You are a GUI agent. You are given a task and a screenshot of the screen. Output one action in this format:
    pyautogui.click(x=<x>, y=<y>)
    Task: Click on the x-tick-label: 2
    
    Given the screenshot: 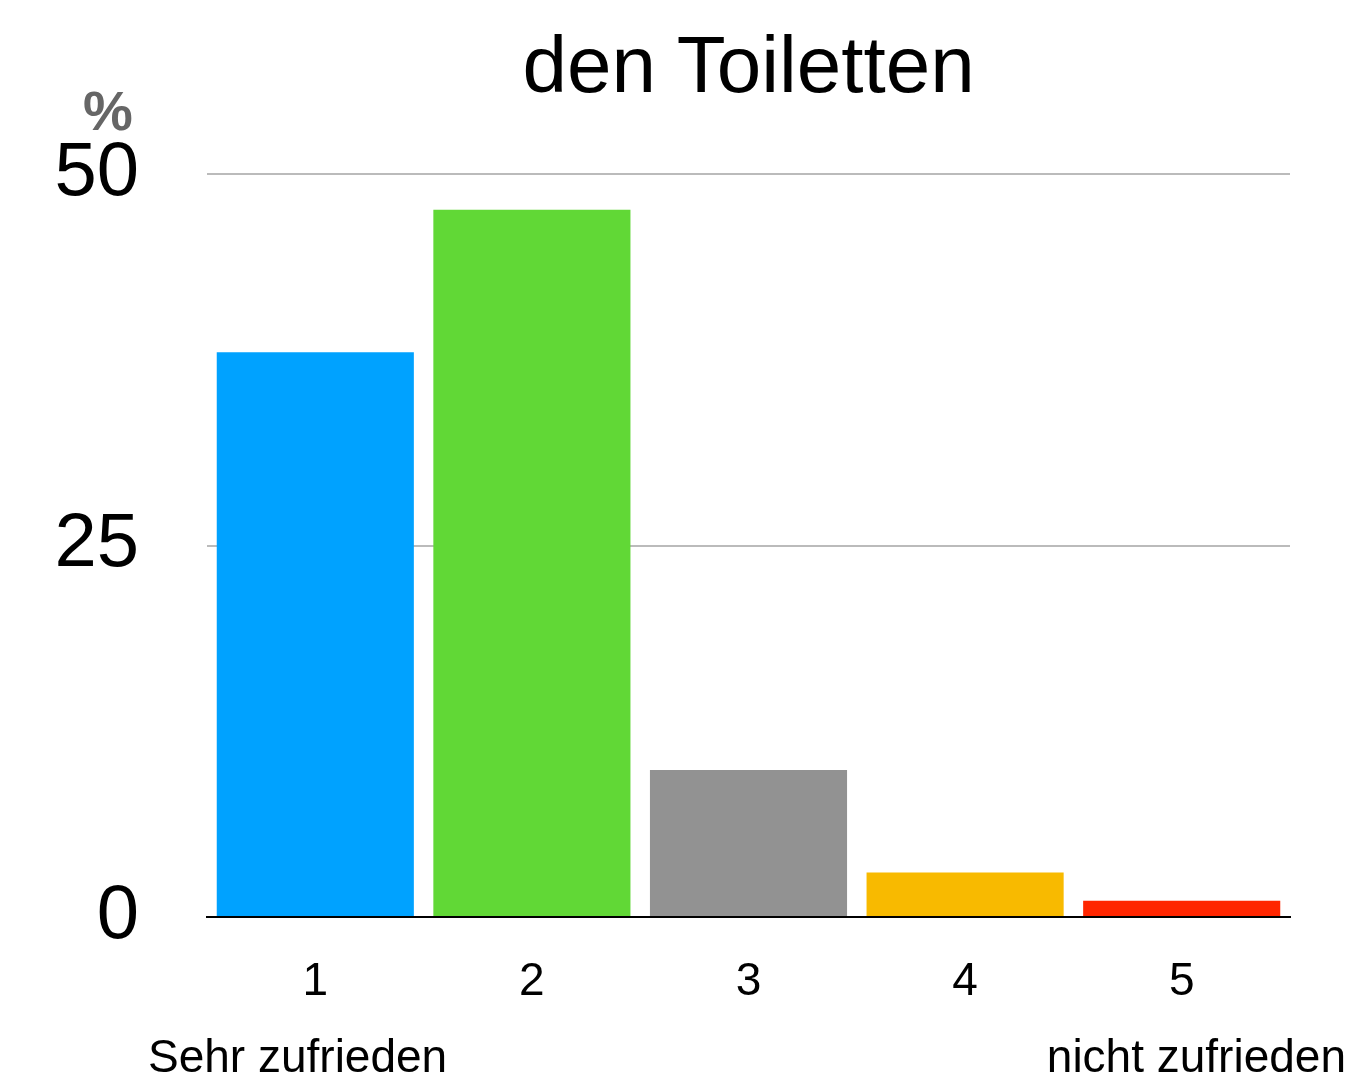 What is the action you would take?
    pyautogui.click(x=532, y=979)
    